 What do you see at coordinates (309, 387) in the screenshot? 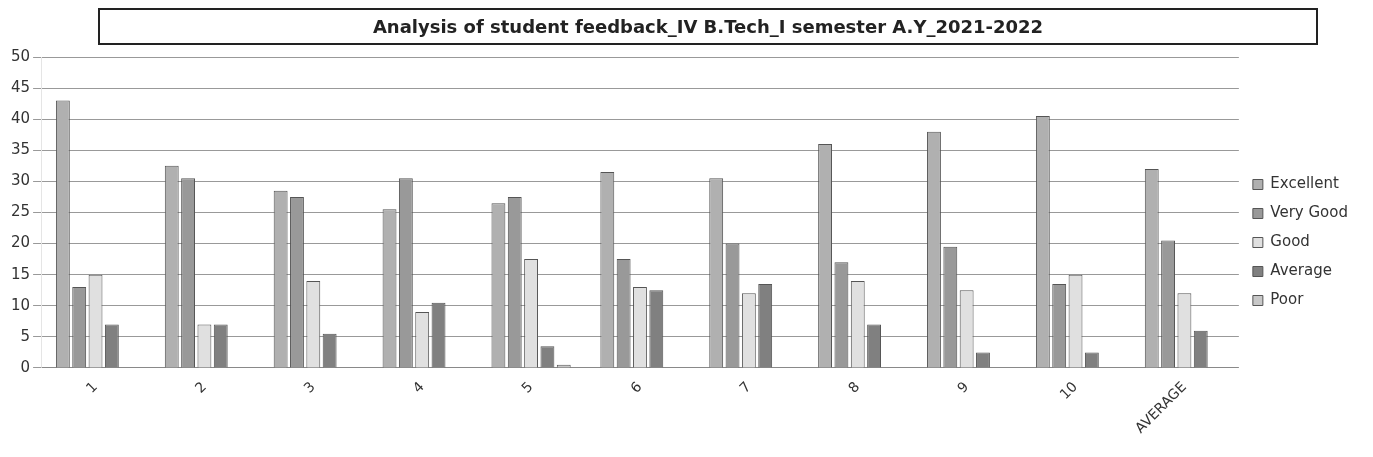
I see `x-tick-label: 3` at bounding box center [309, 387].